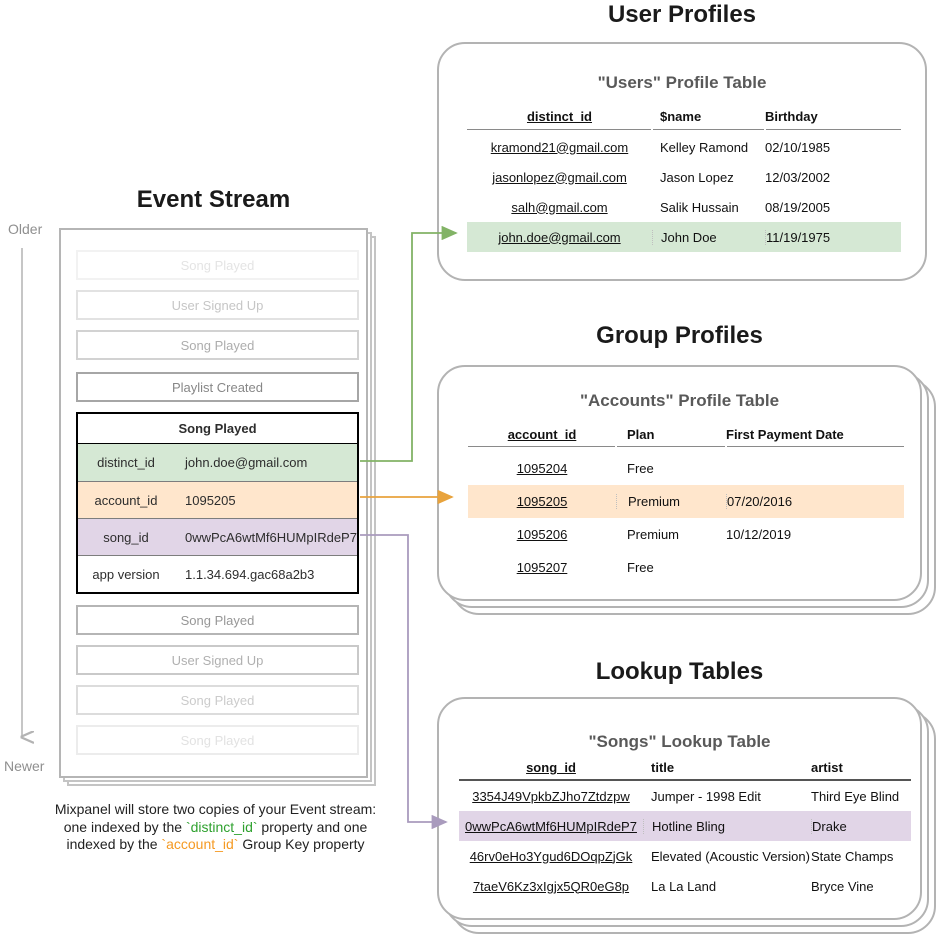 Image resolution: width=941 pixels, height=951 pixels. What do you see at coordinates (210, 500) in the screenshot?
I see `property-value: 1095205` at bounding box center [210, 500].